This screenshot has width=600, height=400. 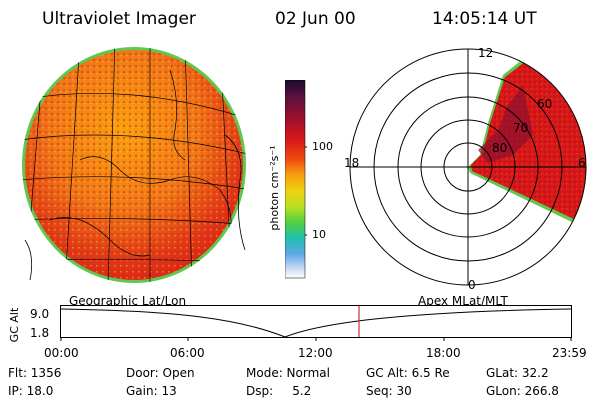 I want to click on status-mode: Mode: Normal, so click(x=288, y=373).